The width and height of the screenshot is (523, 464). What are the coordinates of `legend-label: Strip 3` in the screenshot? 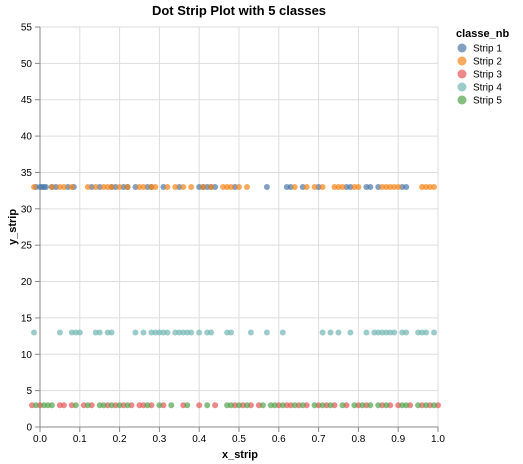 It's located at (487, 75).